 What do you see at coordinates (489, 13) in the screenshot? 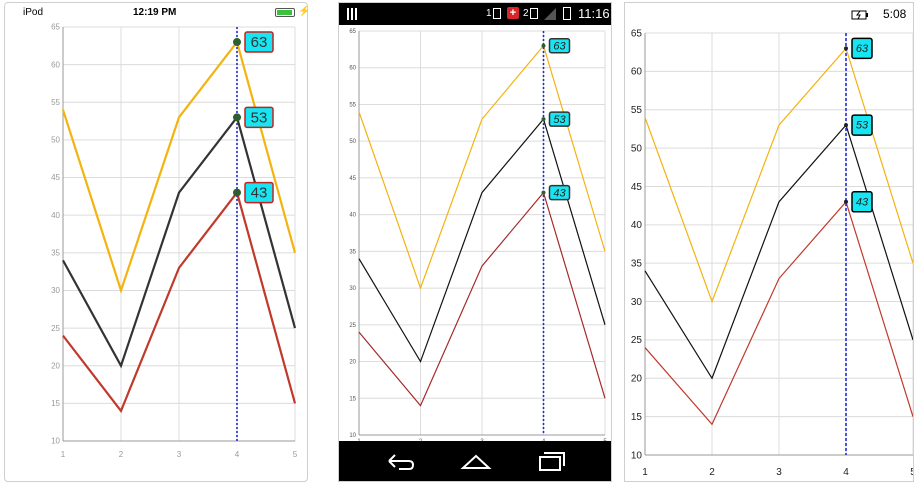
I see `sim1-label: 1` at bounding box center [489, 13].